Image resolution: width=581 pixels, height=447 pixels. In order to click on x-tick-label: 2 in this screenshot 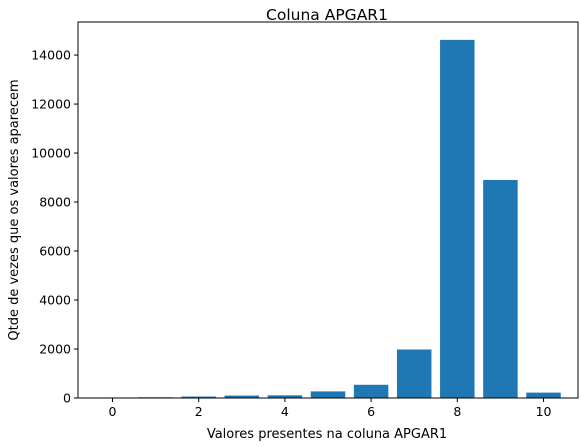, I will do `click(199, 411)`.